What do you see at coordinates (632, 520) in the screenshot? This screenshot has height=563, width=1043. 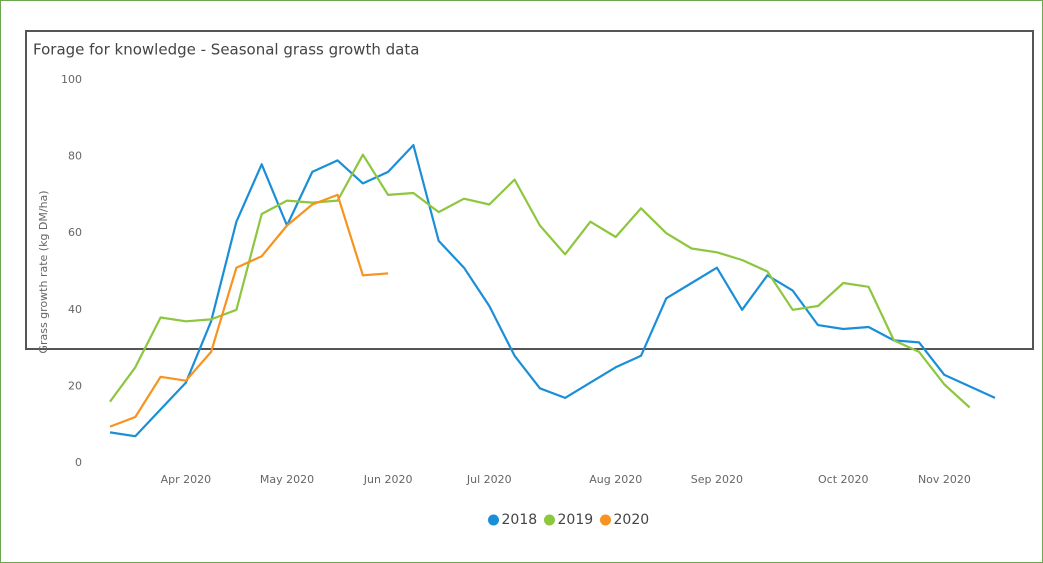 I see `legend-label: 2020` at bounding box center [632, 520].